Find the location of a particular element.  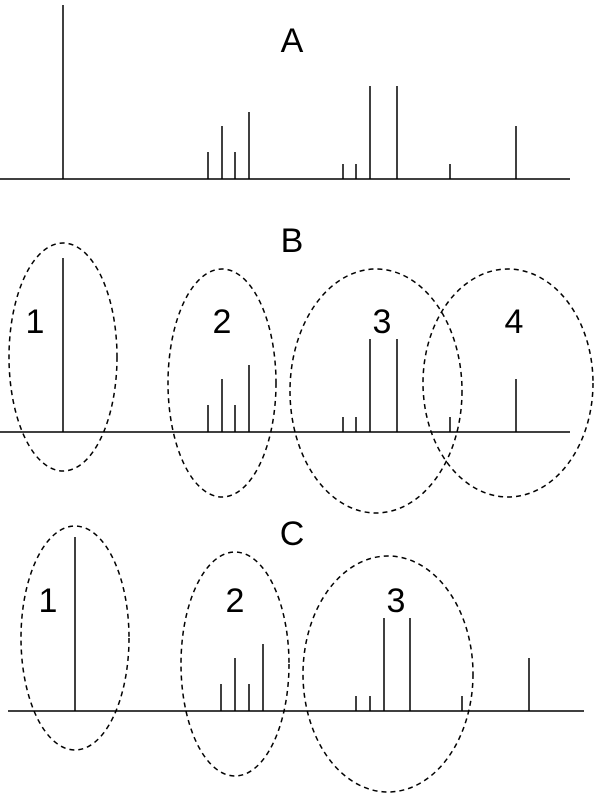

panel-c-group-2-ellipse is located at coordinates (235, 664).